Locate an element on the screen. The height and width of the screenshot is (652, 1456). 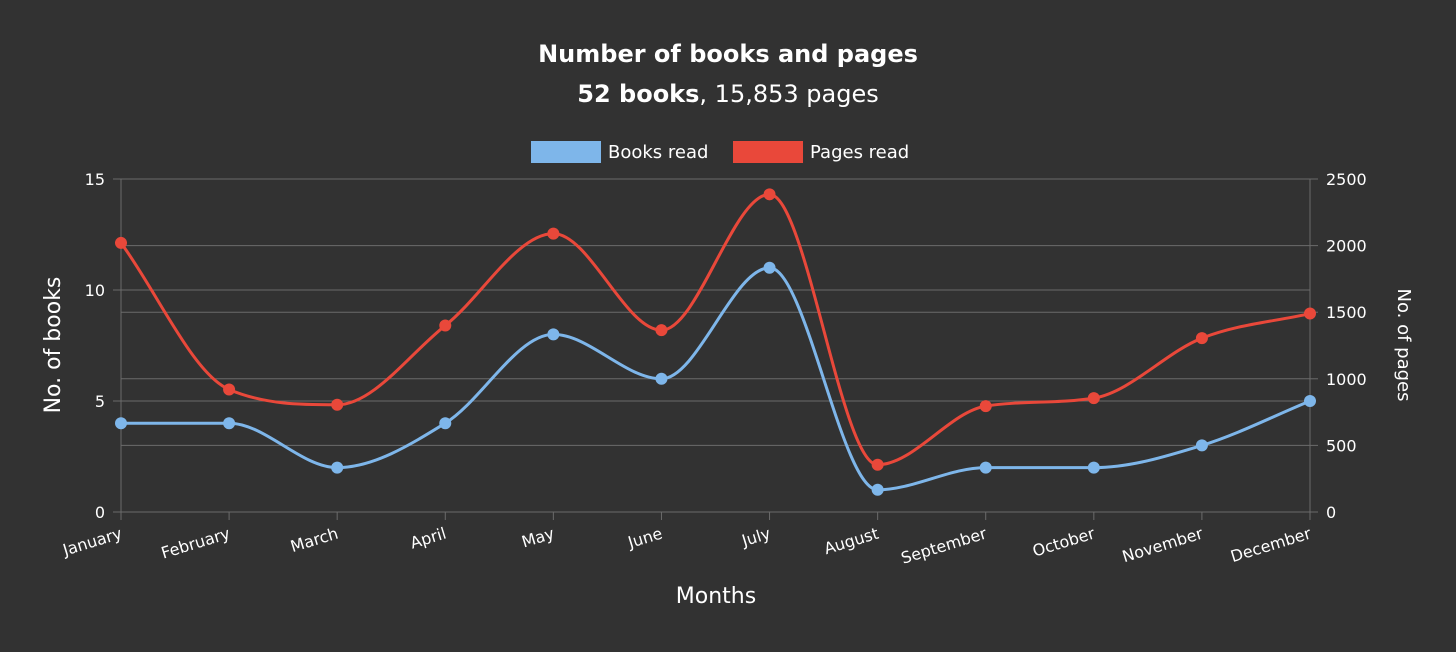
y-tick-label-left: 5 is located at coordinates (100, 401).